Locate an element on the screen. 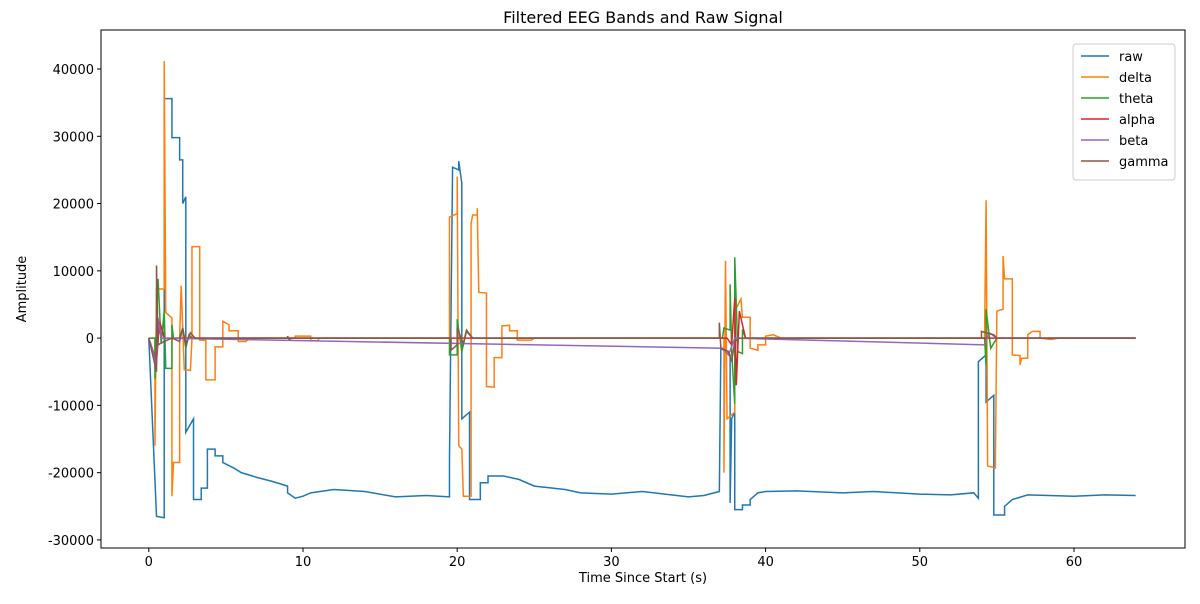 The image size is (1200, 604). legend-label: delta is located at coordinates (1135, 78).